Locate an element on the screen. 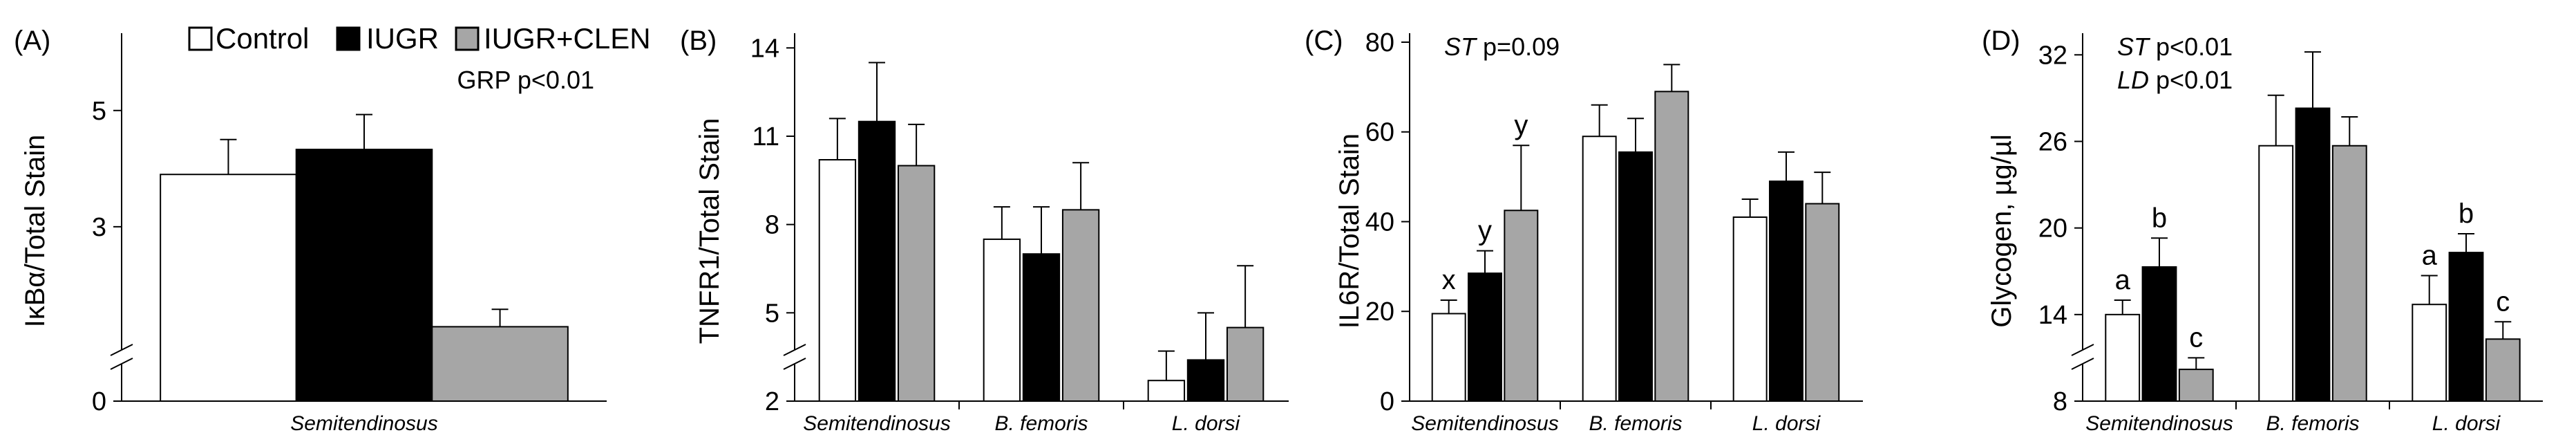  y-tick-label: 80 is located at coordinates (1379, 42).